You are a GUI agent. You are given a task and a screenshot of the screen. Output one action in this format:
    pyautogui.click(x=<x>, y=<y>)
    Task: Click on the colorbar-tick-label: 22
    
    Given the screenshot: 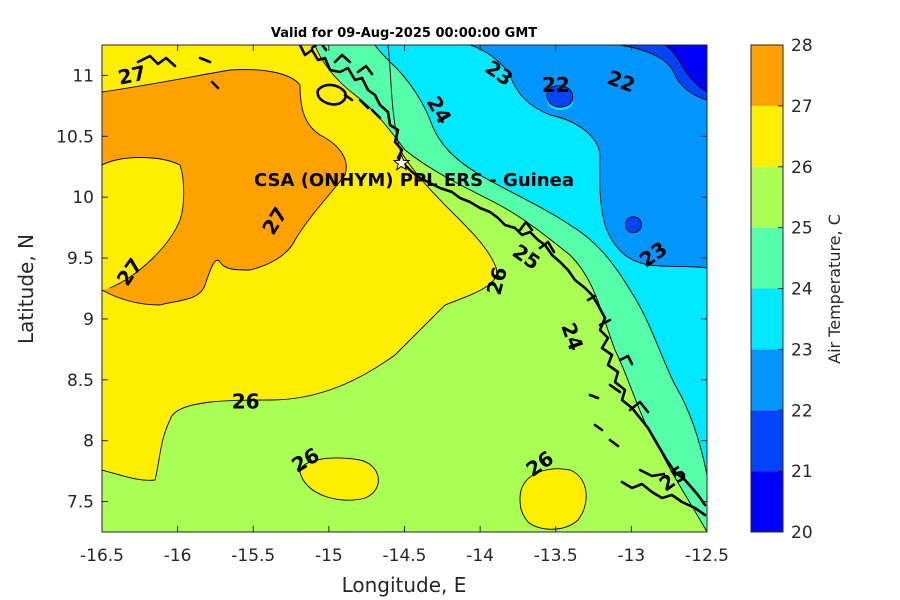 What is the action you would take?
    pyautogui.click(x=802, y=411)
    